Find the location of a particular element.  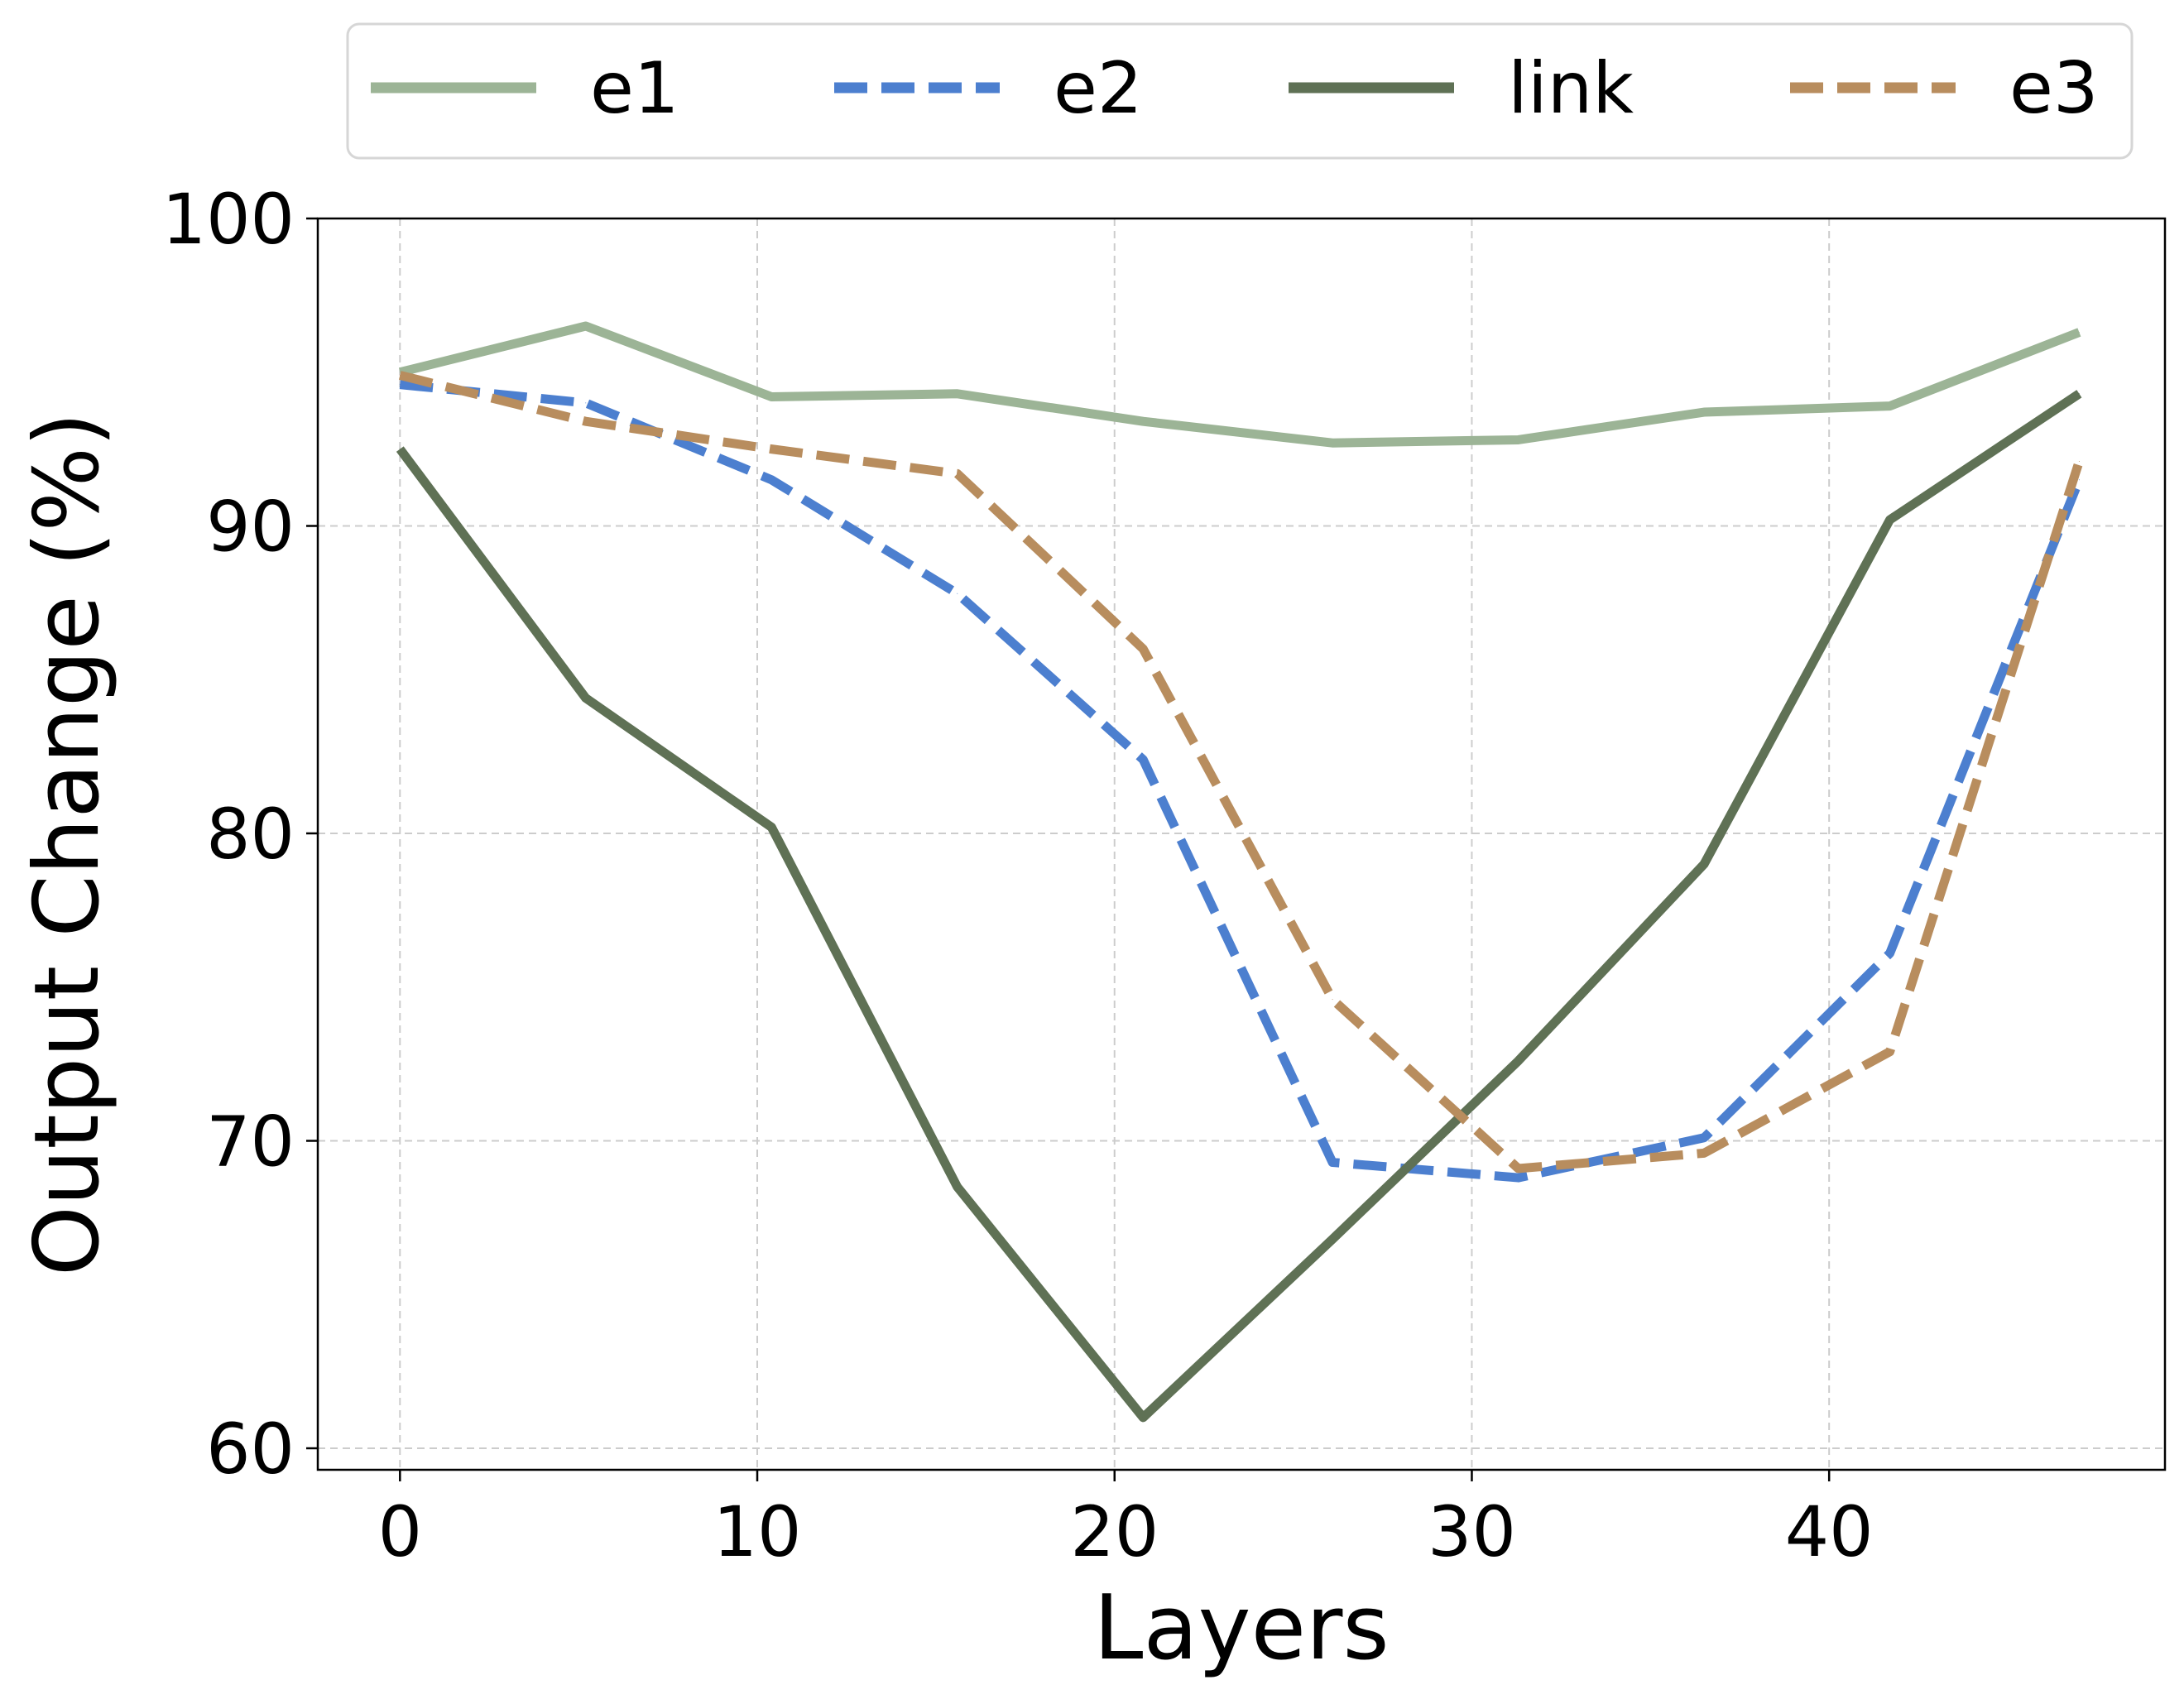

x-tick-label-10: 10 is located at coordinates (757, 1531).